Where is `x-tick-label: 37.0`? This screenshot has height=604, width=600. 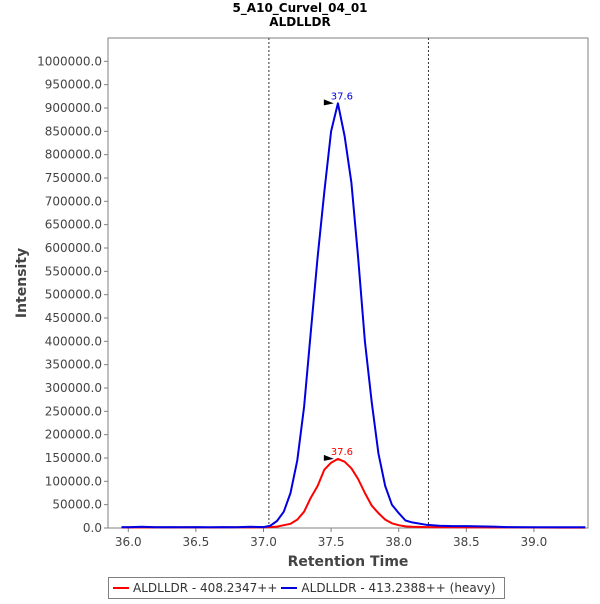 x-tick-label: 37.0 is located at coordinates (263, 542).